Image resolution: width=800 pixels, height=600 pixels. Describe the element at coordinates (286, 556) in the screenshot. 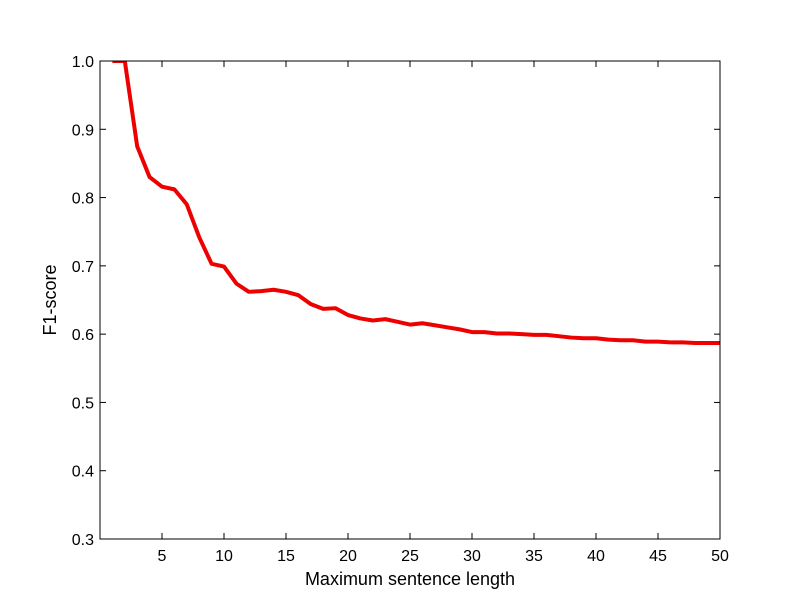

I see `x-tick-label: 15` at that location.